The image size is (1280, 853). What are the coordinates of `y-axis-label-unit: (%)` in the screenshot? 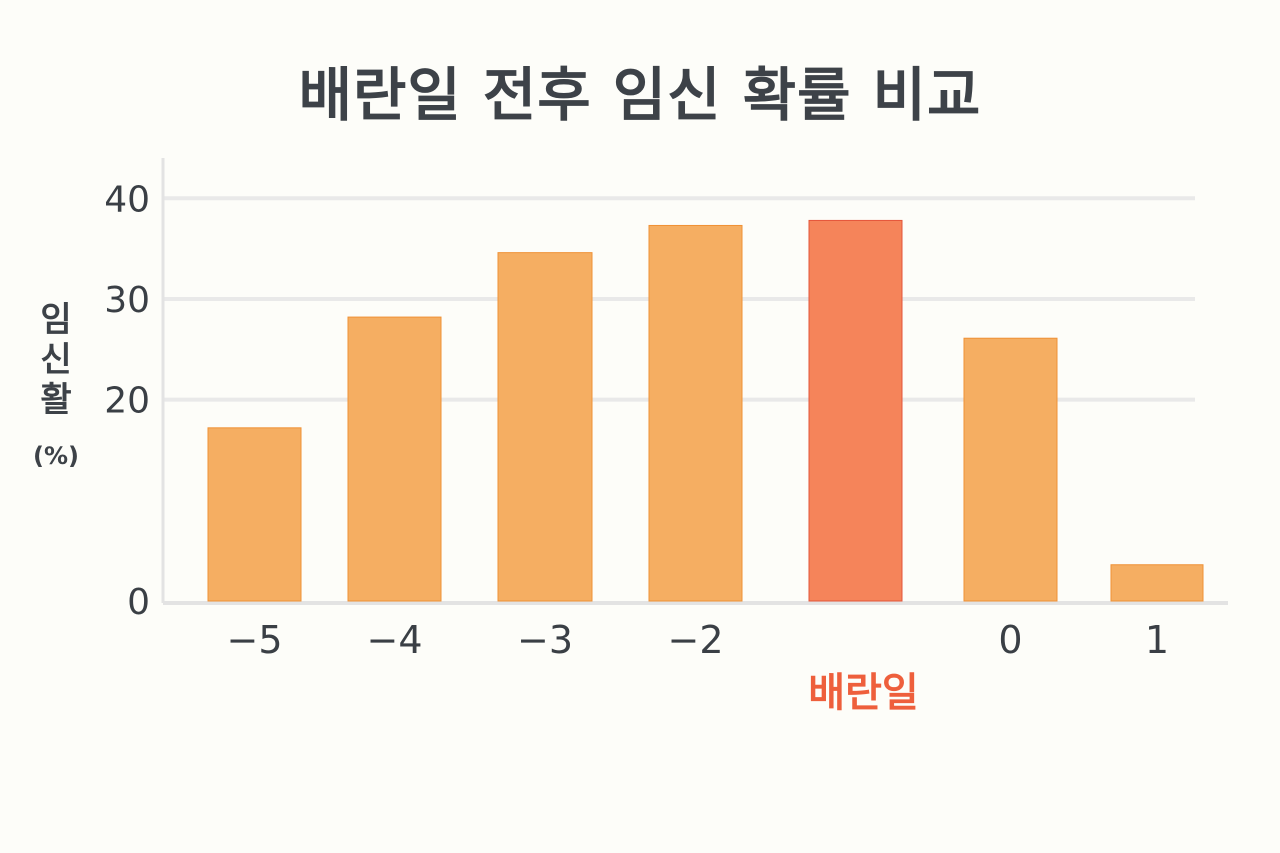 It's located at (56, 456).